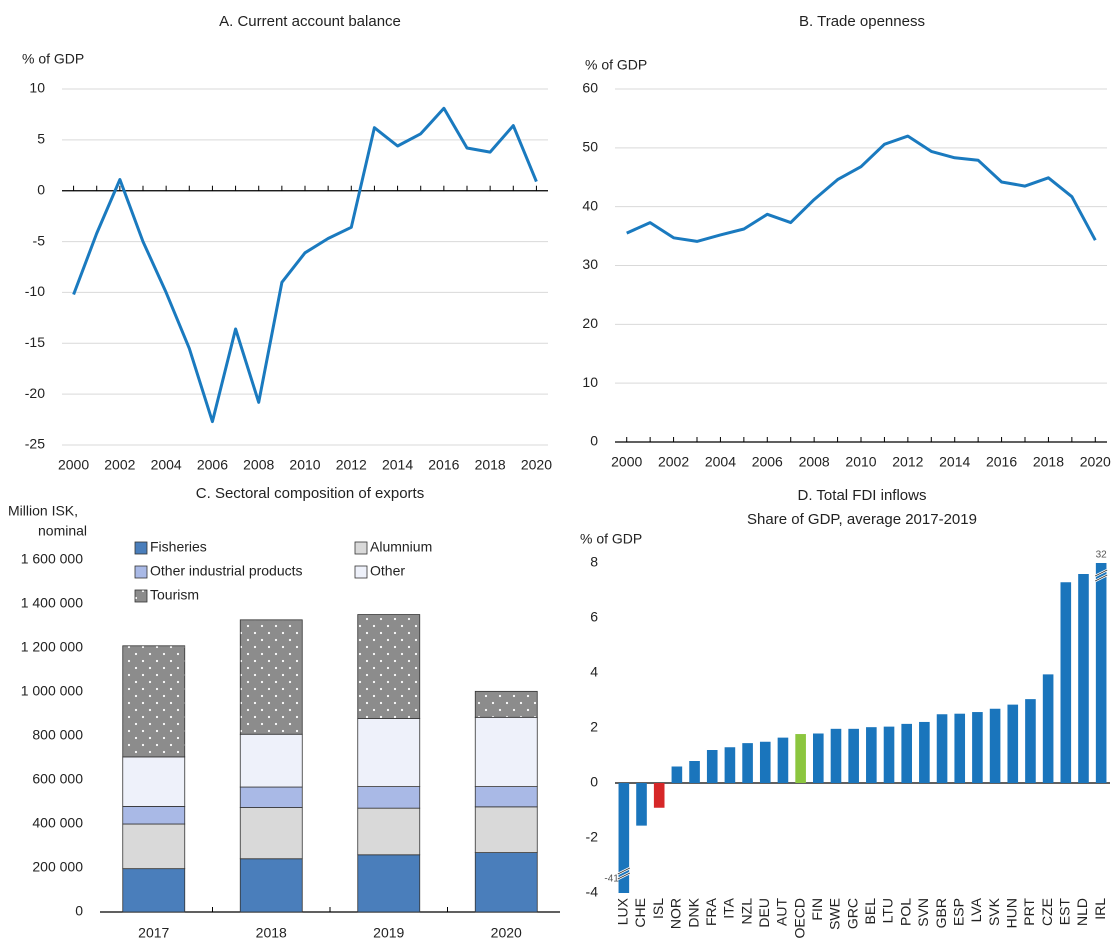  What do you see at coordinates (52, 559) in the screenshot?
I see `y-tick-label: 1 600 000` at bounding box center [52, 559].